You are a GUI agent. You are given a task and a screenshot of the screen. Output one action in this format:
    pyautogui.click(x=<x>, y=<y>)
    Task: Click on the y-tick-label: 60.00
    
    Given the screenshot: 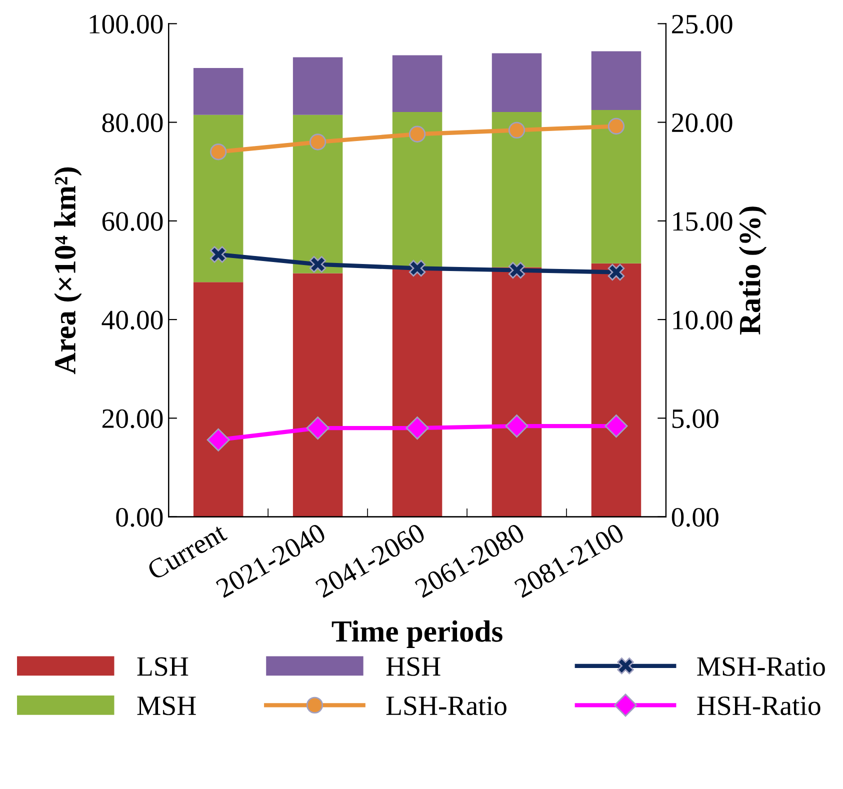 What is the action you would take?
    pyautogui.click(x=132, y=221)
    